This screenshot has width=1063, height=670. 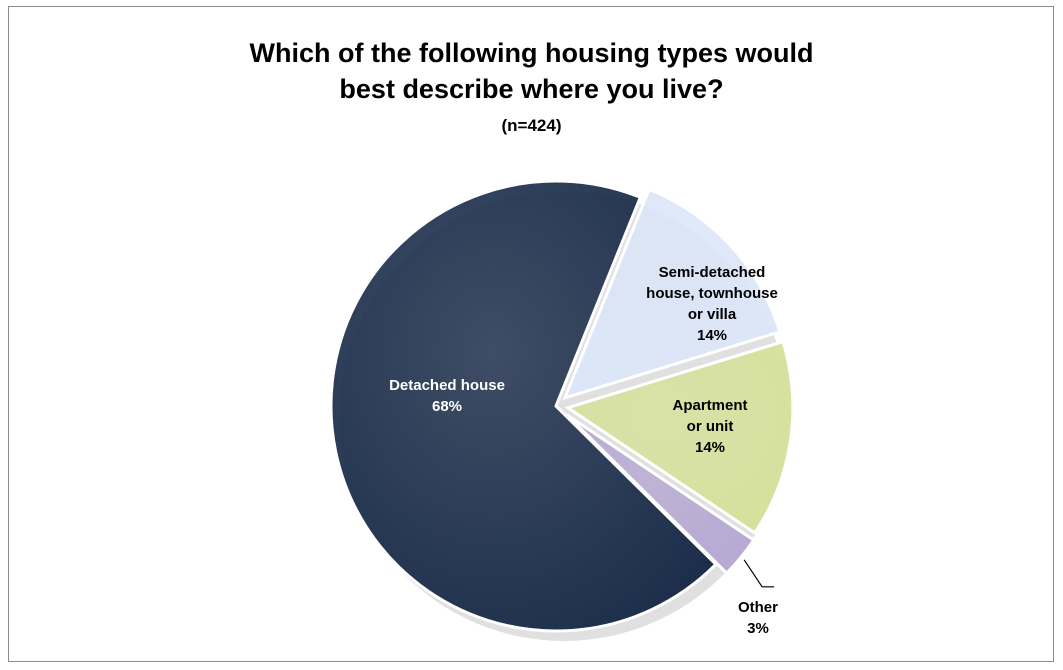 I want to click on slice-label-2: Apartment or unit 14%, so click(x=709, y=426).